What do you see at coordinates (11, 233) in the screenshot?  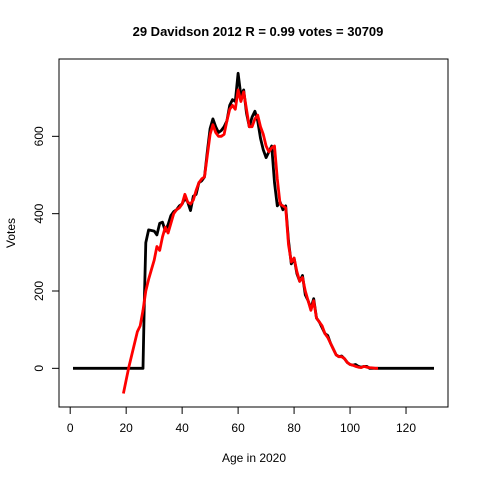 I see `y-axis-label: Votes` at bounding box center [11, 233].